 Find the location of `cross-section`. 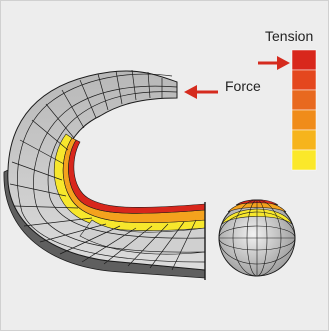

cross-section is located at coordinates (257, 238).